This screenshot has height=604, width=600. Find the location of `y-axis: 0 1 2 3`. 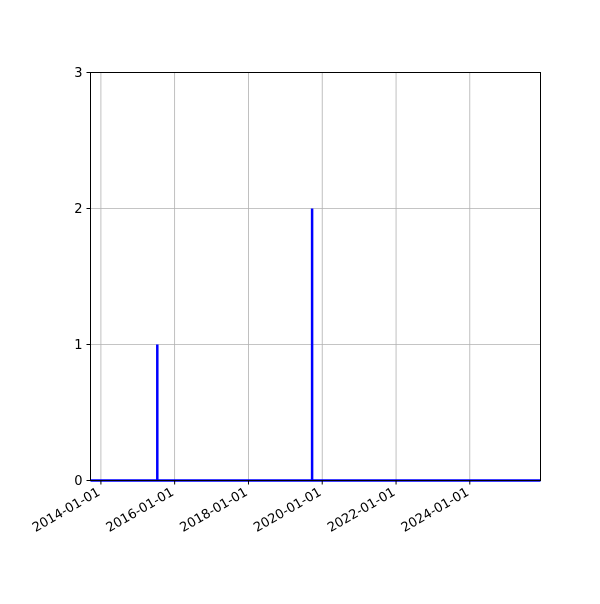

y-axis: 0 1 2 3 is located at coordinates (82, 277).